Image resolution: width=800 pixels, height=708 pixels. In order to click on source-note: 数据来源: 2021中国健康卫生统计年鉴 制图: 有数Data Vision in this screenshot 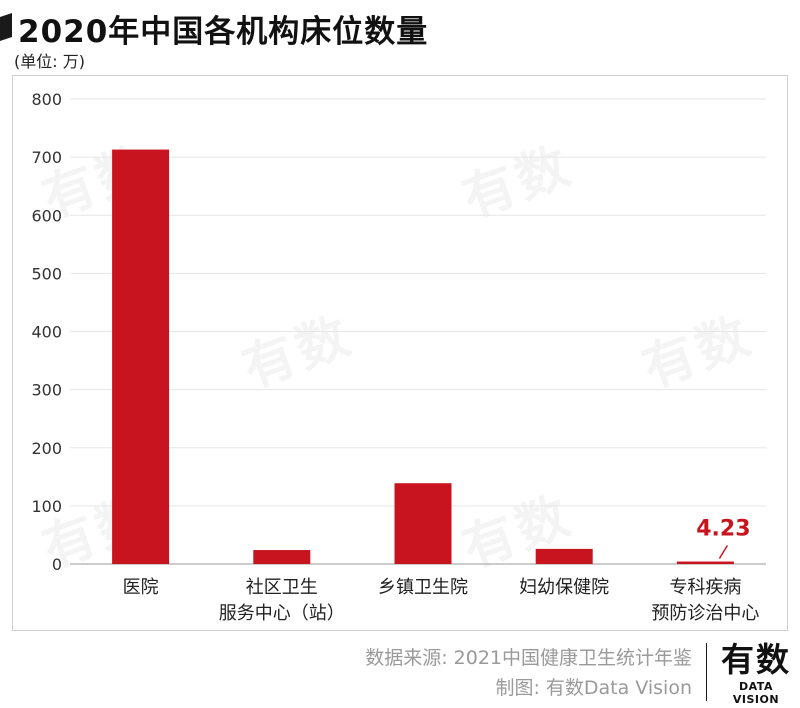, I will do `click(528, 673)`.